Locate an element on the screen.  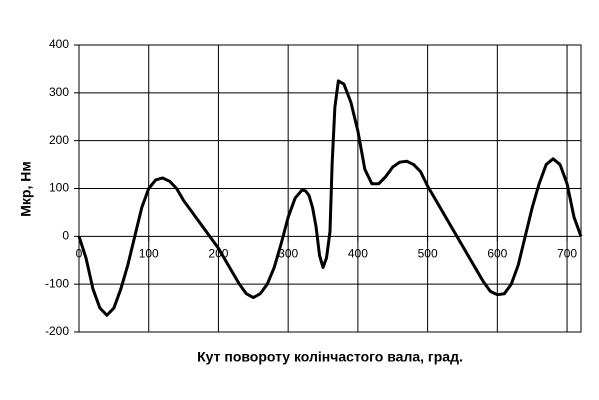
x-tick-label: 700 is located at coordinates (567, 254).